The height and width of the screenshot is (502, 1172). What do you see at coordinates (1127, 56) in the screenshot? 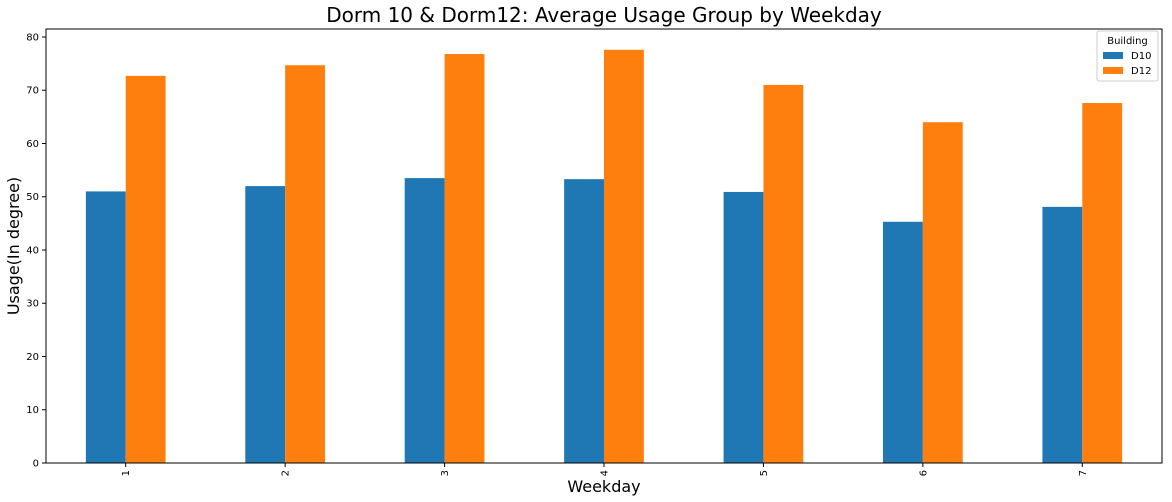
I see `legend: Building D10 D12` at bounding box center [1127, 56].